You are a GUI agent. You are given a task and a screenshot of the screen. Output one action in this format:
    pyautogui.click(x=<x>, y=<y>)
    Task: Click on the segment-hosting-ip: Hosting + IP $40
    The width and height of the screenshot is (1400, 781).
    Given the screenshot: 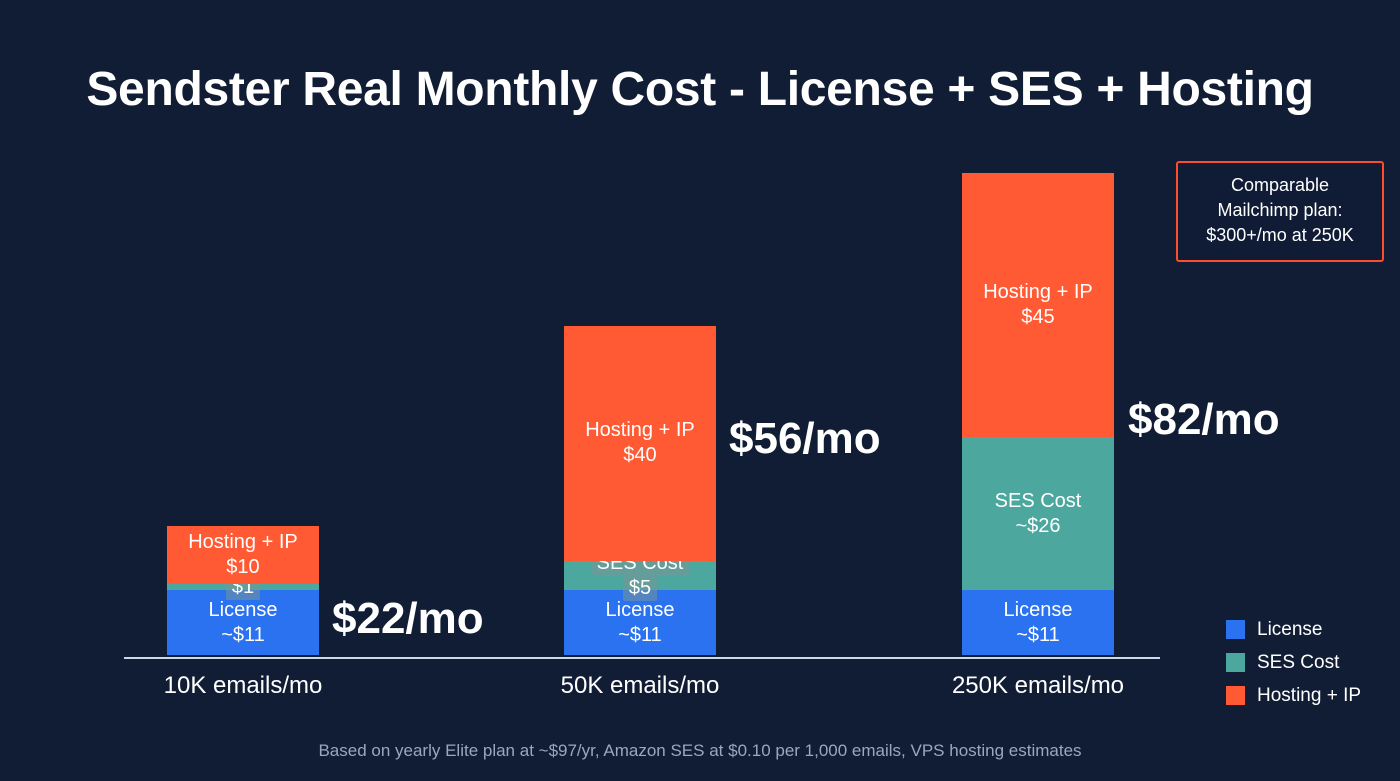 What is the action you would take?
    pyautogui.click(x=640, y=443)
    